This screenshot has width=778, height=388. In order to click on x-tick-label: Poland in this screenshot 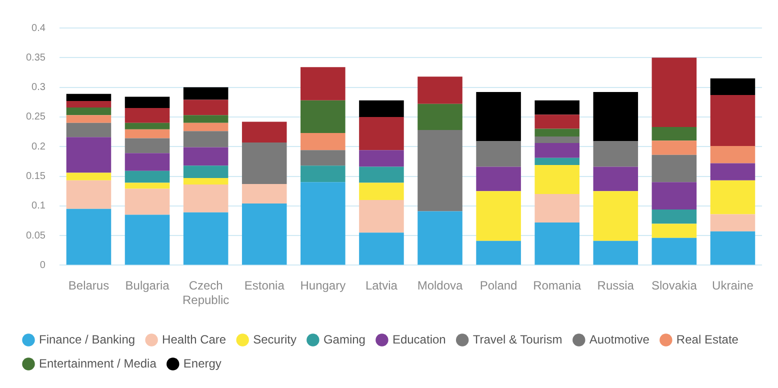, I will do `click(499, 285)`.